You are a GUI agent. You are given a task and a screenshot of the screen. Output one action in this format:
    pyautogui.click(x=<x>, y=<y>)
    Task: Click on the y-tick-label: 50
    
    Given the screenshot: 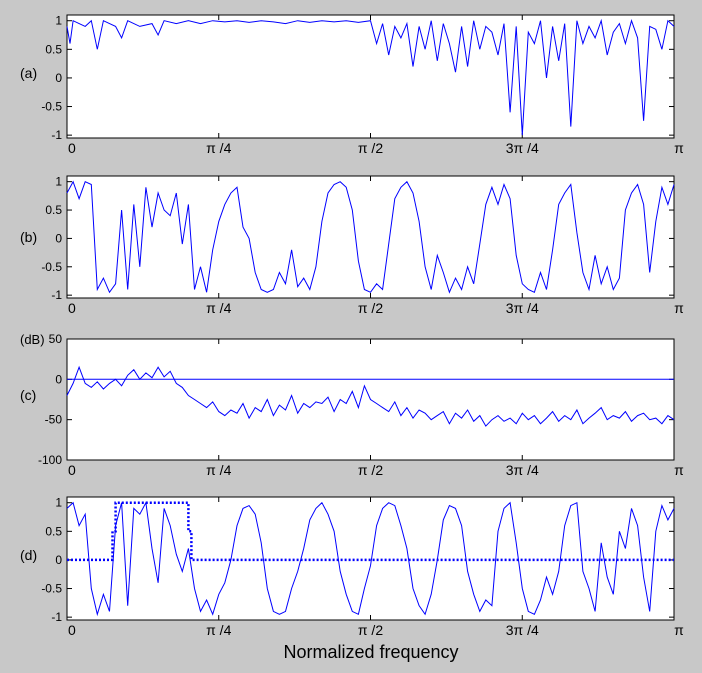 What is the action you would take?
    pyautogui.click(x=56, y=339)
    